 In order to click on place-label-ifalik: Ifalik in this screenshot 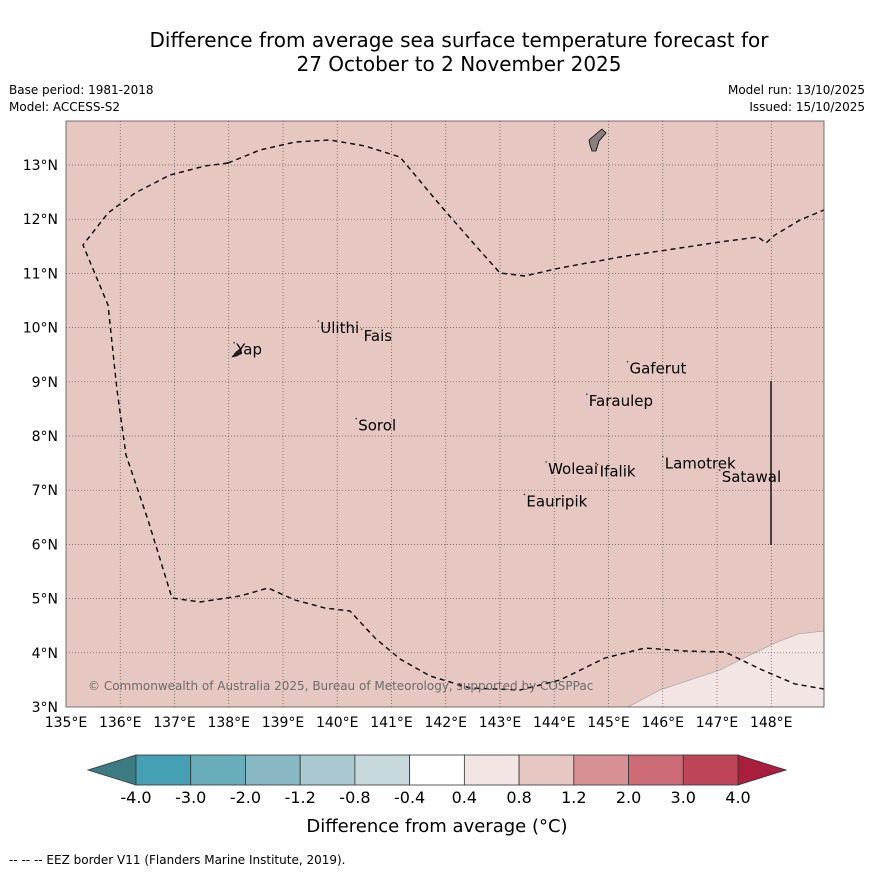, I will do `click(618, 472)`.